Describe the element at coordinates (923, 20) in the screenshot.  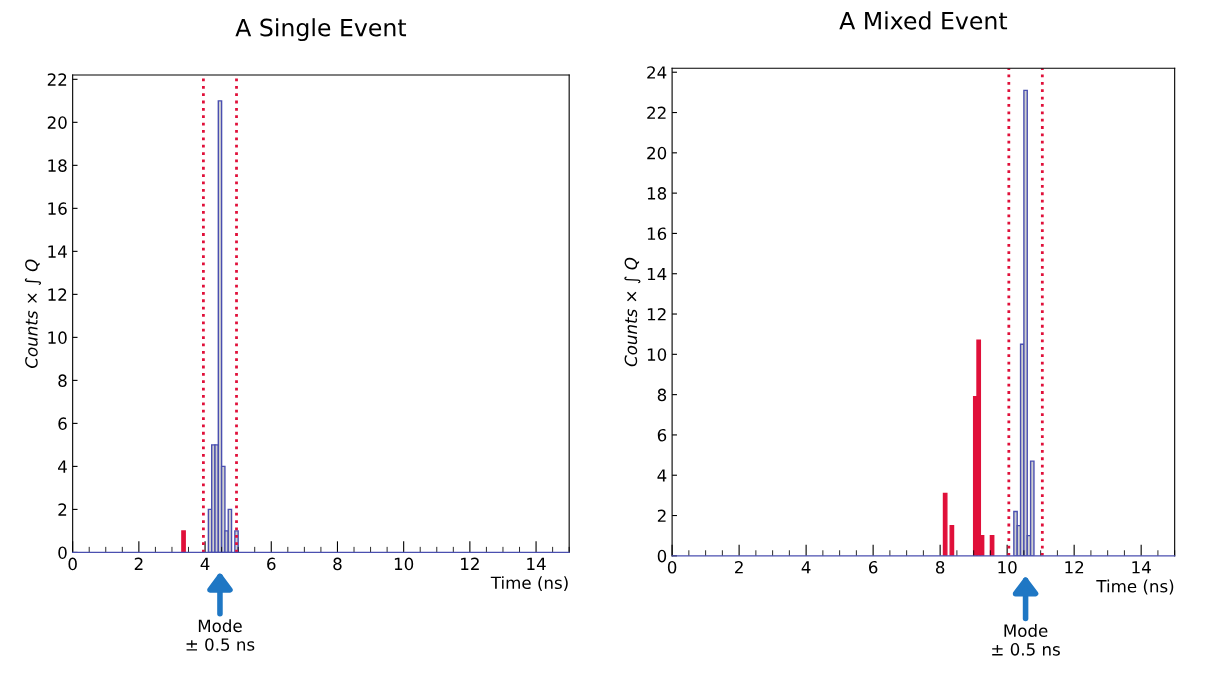
I see `chart-title: A Mixed Event` at that location.